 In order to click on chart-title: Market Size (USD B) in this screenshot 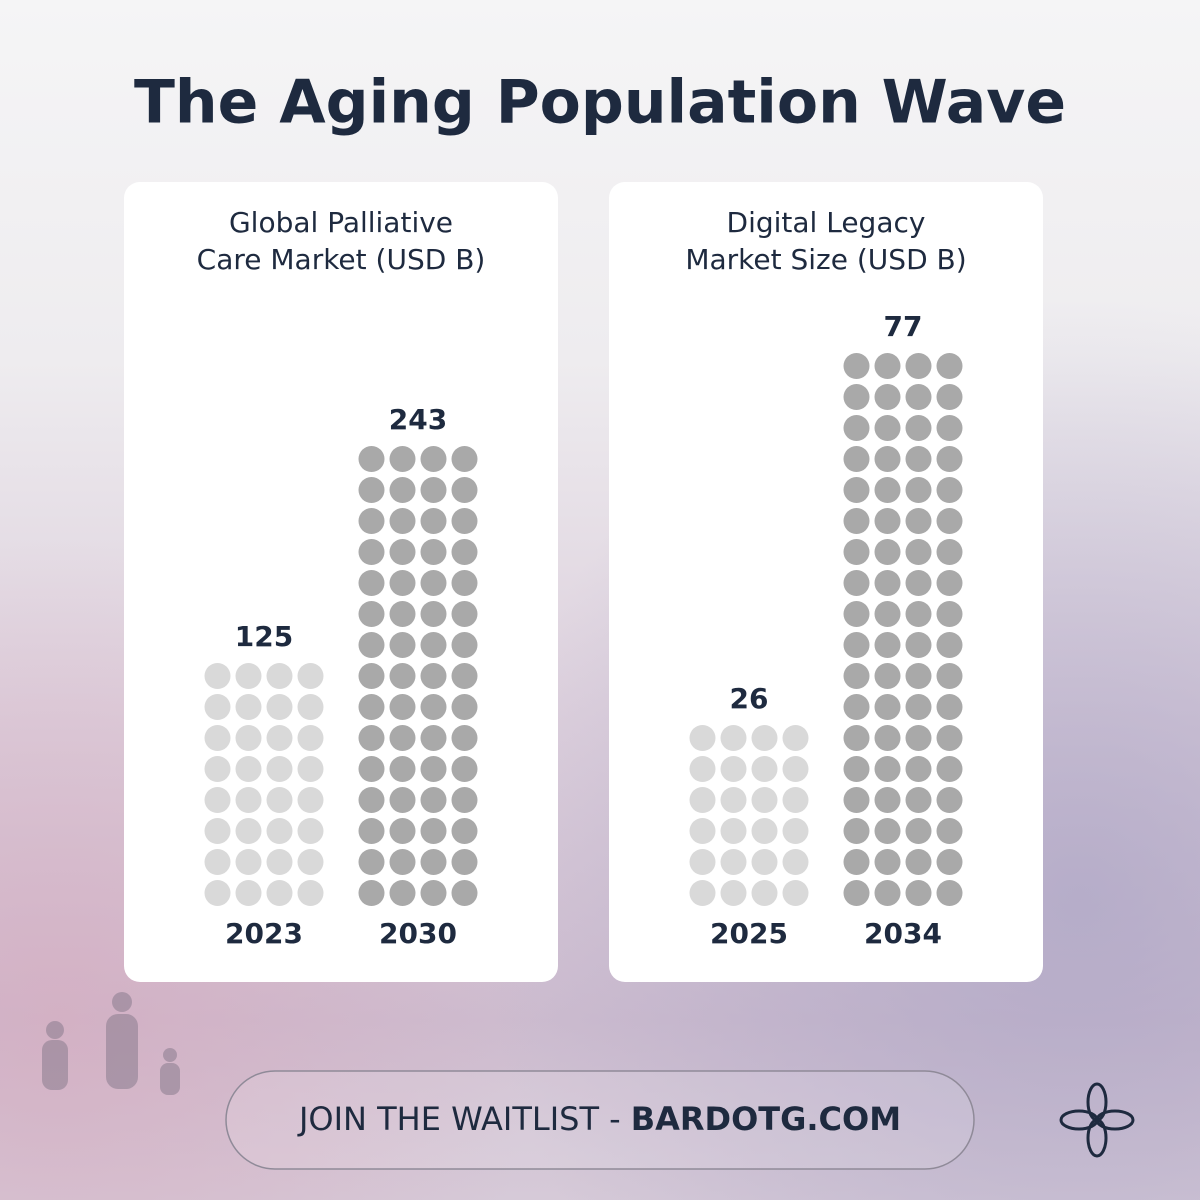, I will do `click(825, 259)`.